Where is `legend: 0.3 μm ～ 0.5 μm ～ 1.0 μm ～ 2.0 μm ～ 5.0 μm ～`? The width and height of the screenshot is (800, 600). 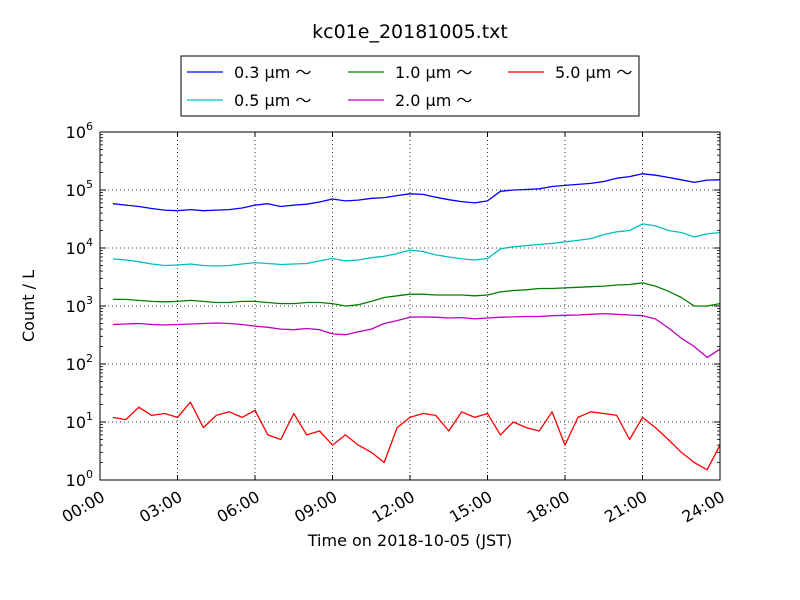
legend: 0.3 μm ～ 0.5 μm ～ 1.0 μm ～ 2.0 μm ～ 5.0 μm ～ is located at coordinates (410, 86).